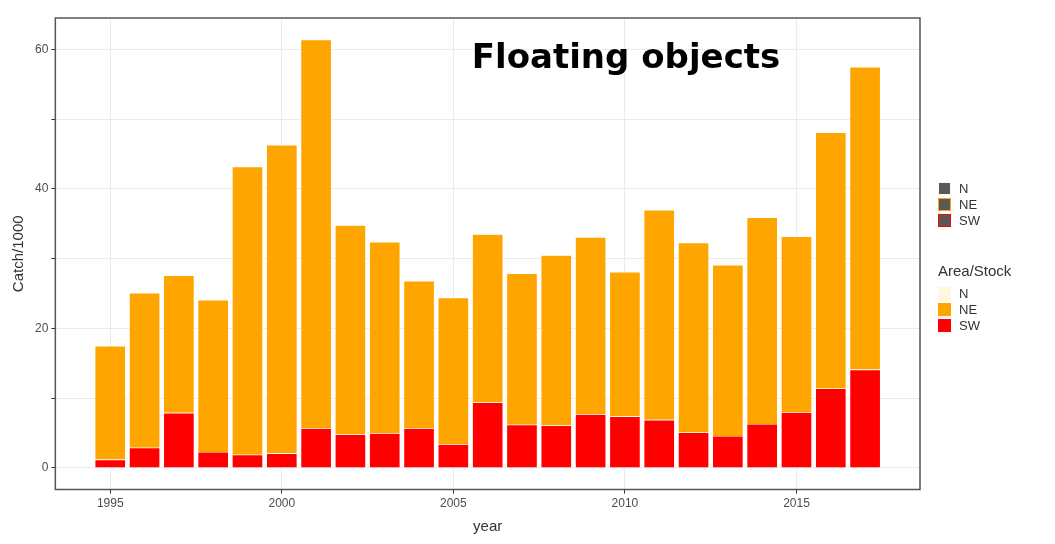  What do you see at coordinates (454, 503) in the screenshot?
I see `x-tick-label: 2005` at bounding box center [454, 503].